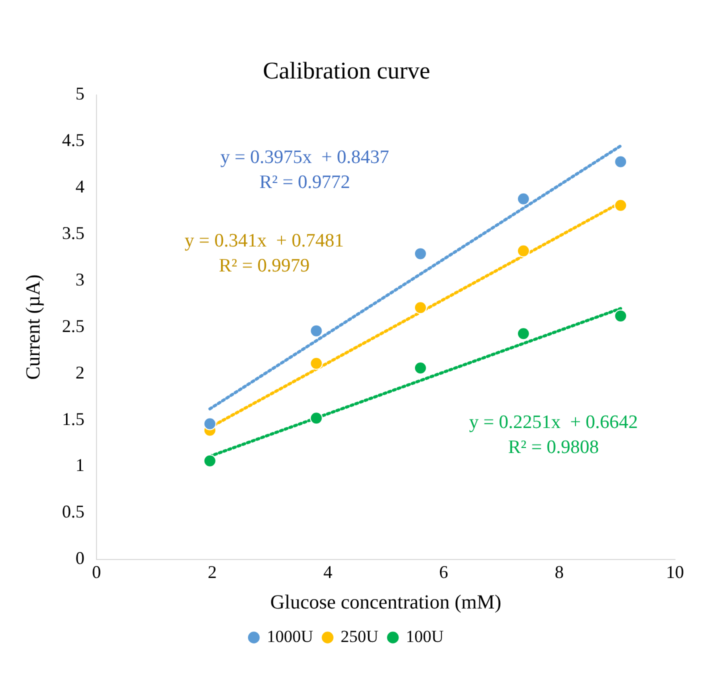 This screenshot has width=708, height=674. I want to click on chart-title: Calibration curve, so click(346, 71).